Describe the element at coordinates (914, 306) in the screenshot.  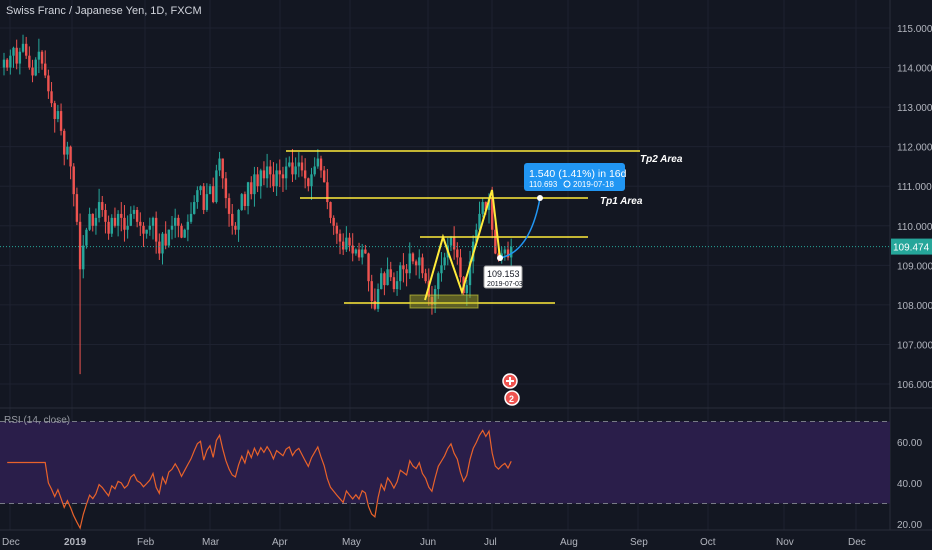
I see `price-tick-label: 108.000` at that location.